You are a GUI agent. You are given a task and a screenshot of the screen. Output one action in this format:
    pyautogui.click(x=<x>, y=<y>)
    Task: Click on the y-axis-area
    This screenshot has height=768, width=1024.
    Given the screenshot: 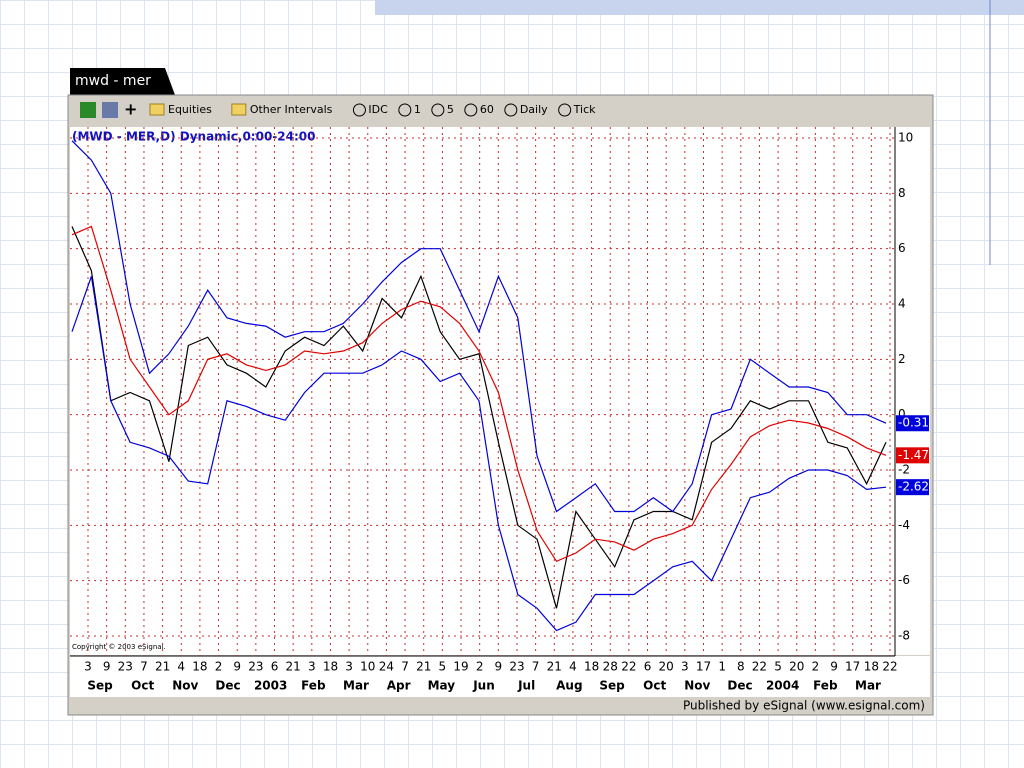 What is the action you would take?
    pyautogui.click(x=912, y=391)
    